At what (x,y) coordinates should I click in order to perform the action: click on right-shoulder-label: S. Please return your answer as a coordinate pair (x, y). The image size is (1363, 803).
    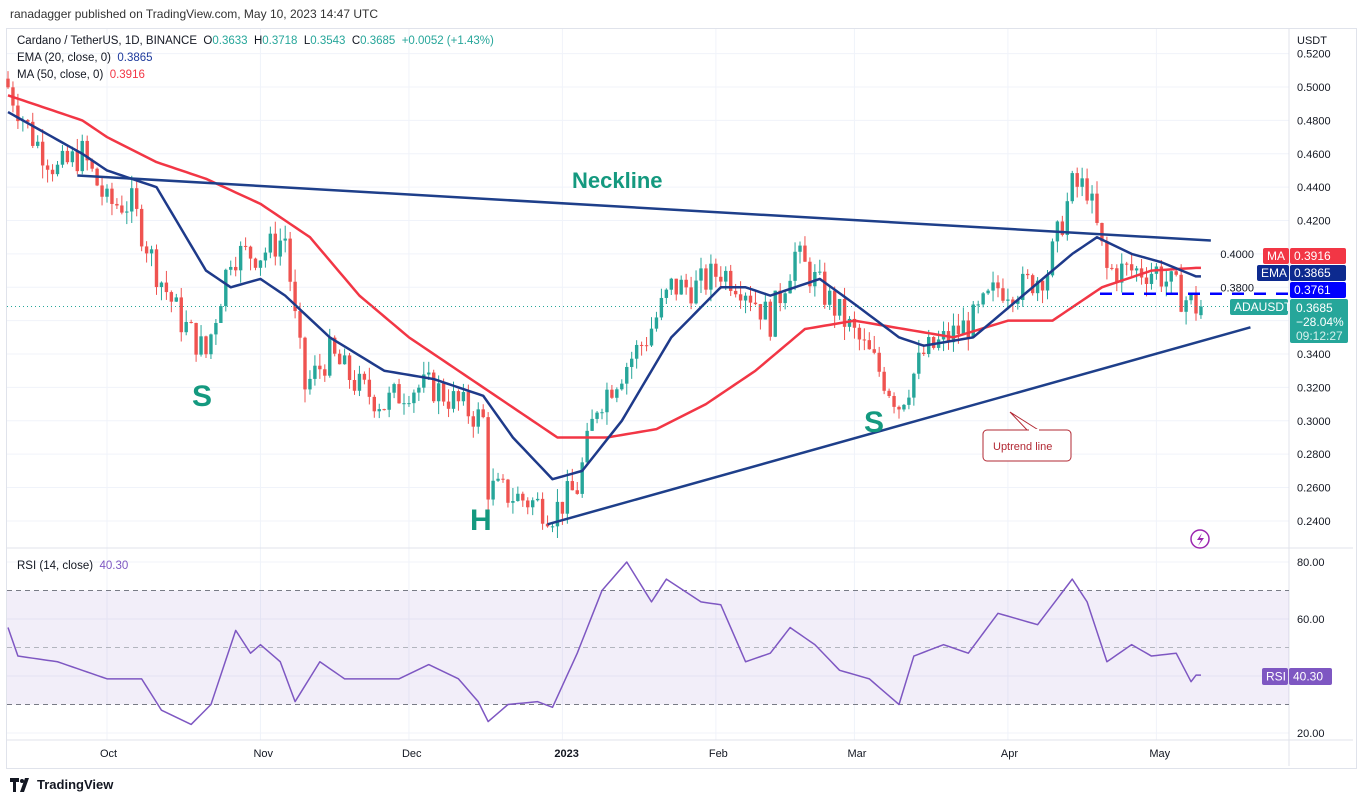
    Looking at the image, I should click on (874, 422).